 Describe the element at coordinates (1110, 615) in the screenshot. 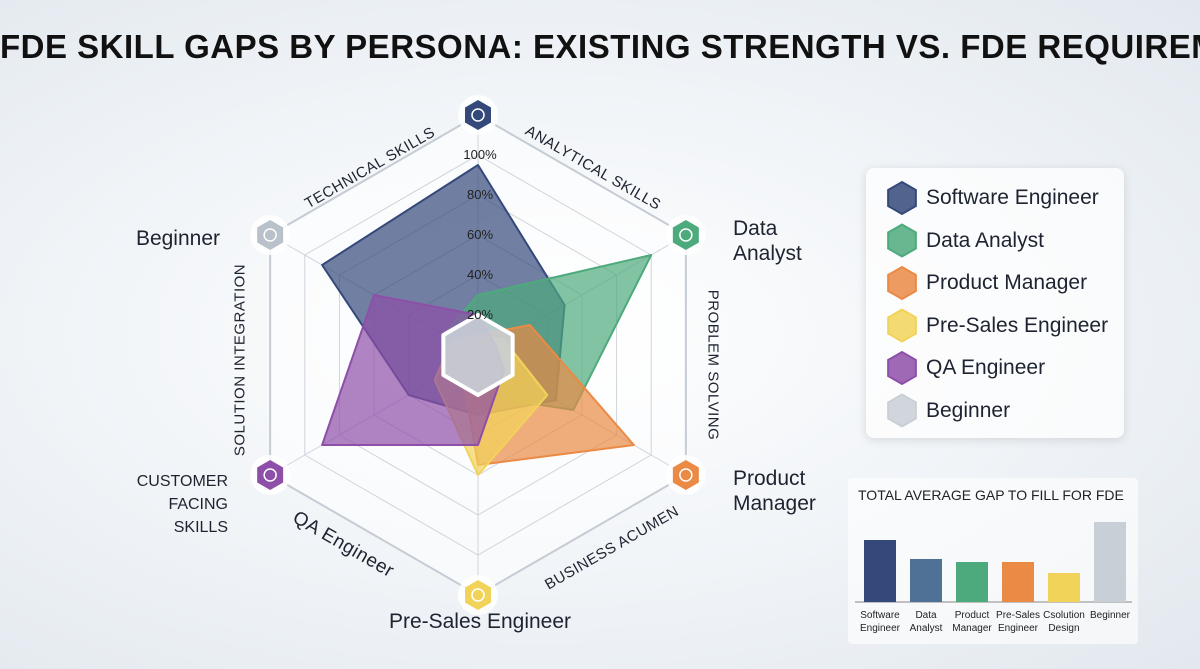

I see `x-tick-label: Beginner` at that location.